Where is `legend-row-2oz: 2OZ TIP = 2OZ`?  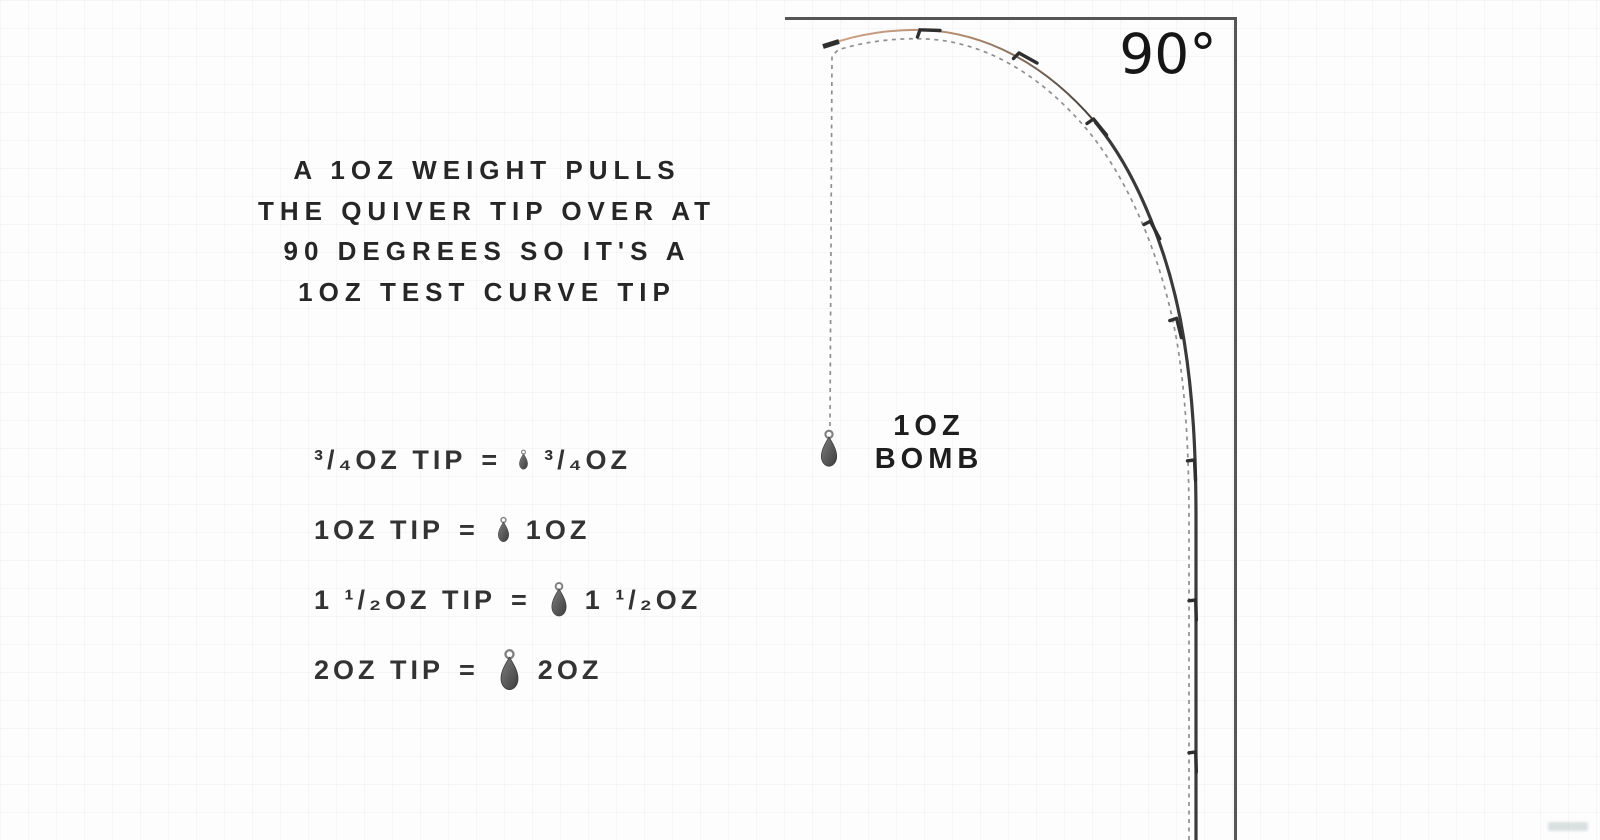
legend-row-2oz: 2OZ TIP = 2OZ is located at coordinates (507, 670).